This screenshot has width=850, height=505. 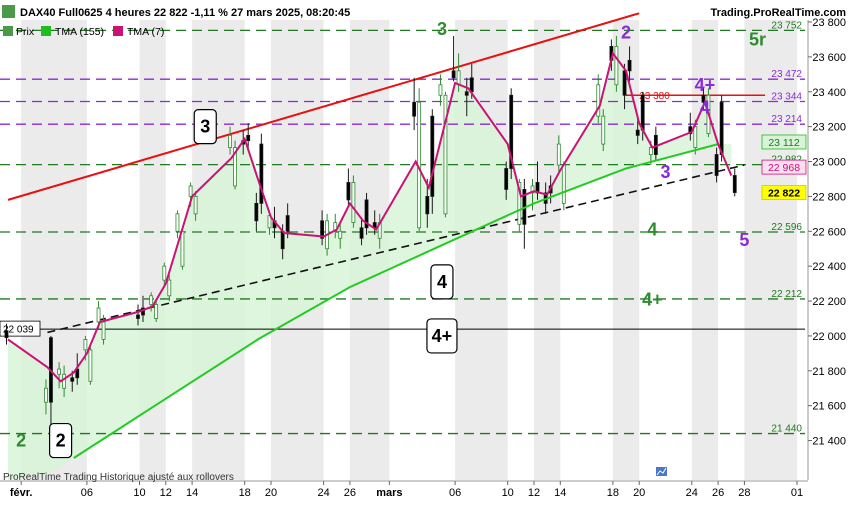 What do you see at coordinates (829, 23) in the screenshot?
I see `y-tick-label: 23 800` at bounding box center [829, 23].